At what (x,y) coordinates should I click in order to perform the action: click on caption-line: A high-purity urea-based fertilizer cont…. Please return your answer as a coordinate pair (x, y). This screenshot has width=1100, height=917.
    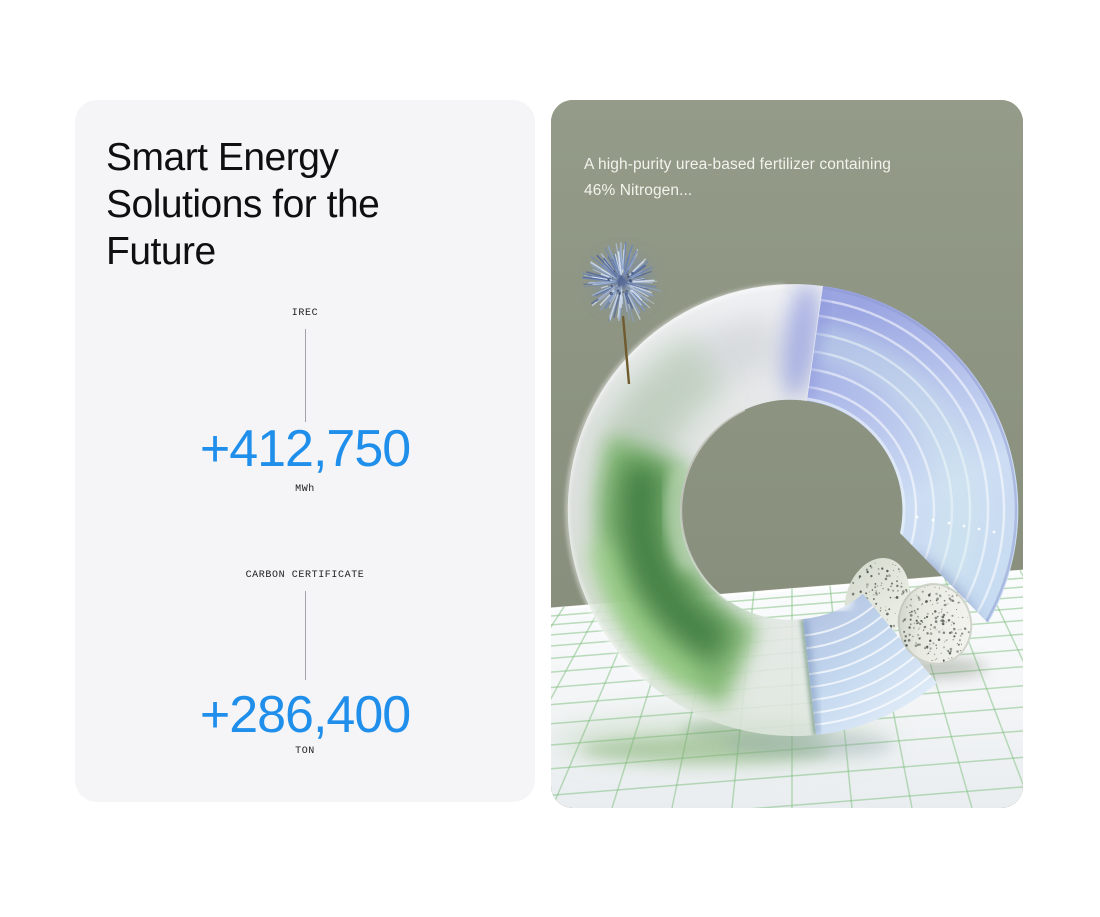
    Looking at the image, I should click on (738, 164).